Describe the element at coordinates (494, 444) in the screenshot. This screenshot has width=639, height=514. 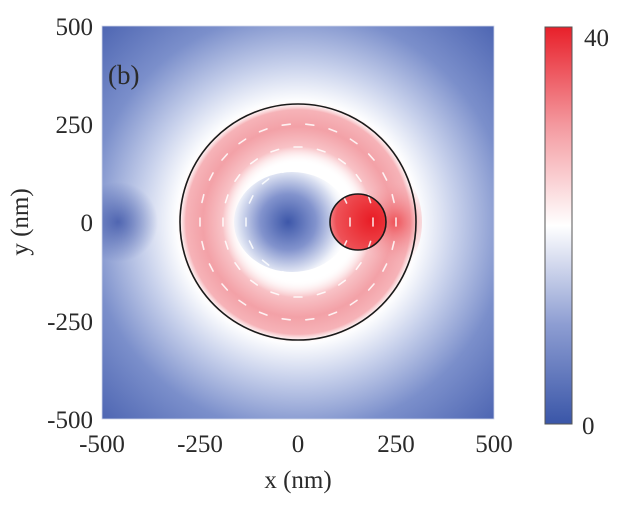
I see `x-tick-label: 500` at that location.